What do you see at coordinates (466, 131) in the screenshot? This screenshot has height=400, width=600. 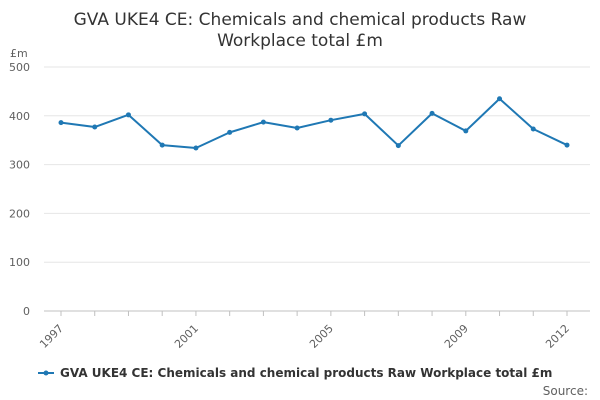 I see `data-point-2009` at bounding box center [466, 131].